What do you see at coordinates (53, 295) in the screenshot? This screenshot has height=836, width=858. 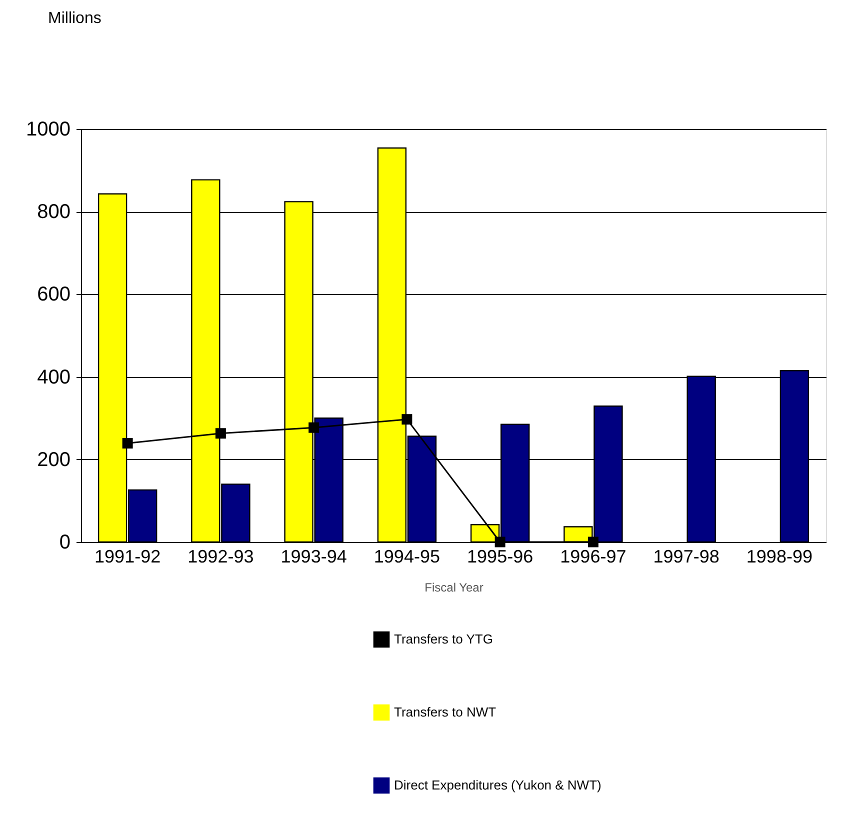 I see `y-tick-label: 600` at bounding box center [53, 295].